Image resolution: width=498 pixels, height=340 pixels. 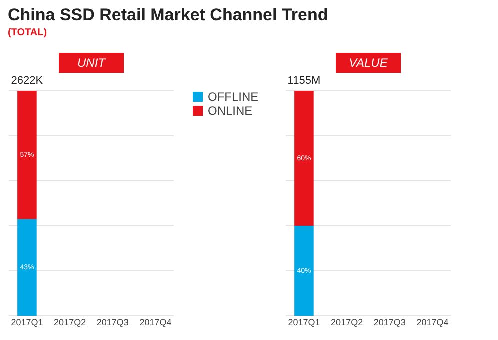 What do you see at coordinates (168, 15) in the screenshot?
I see `chart-title: China SSD Retail Market Channel Trend` at bounding box center [168, 15].